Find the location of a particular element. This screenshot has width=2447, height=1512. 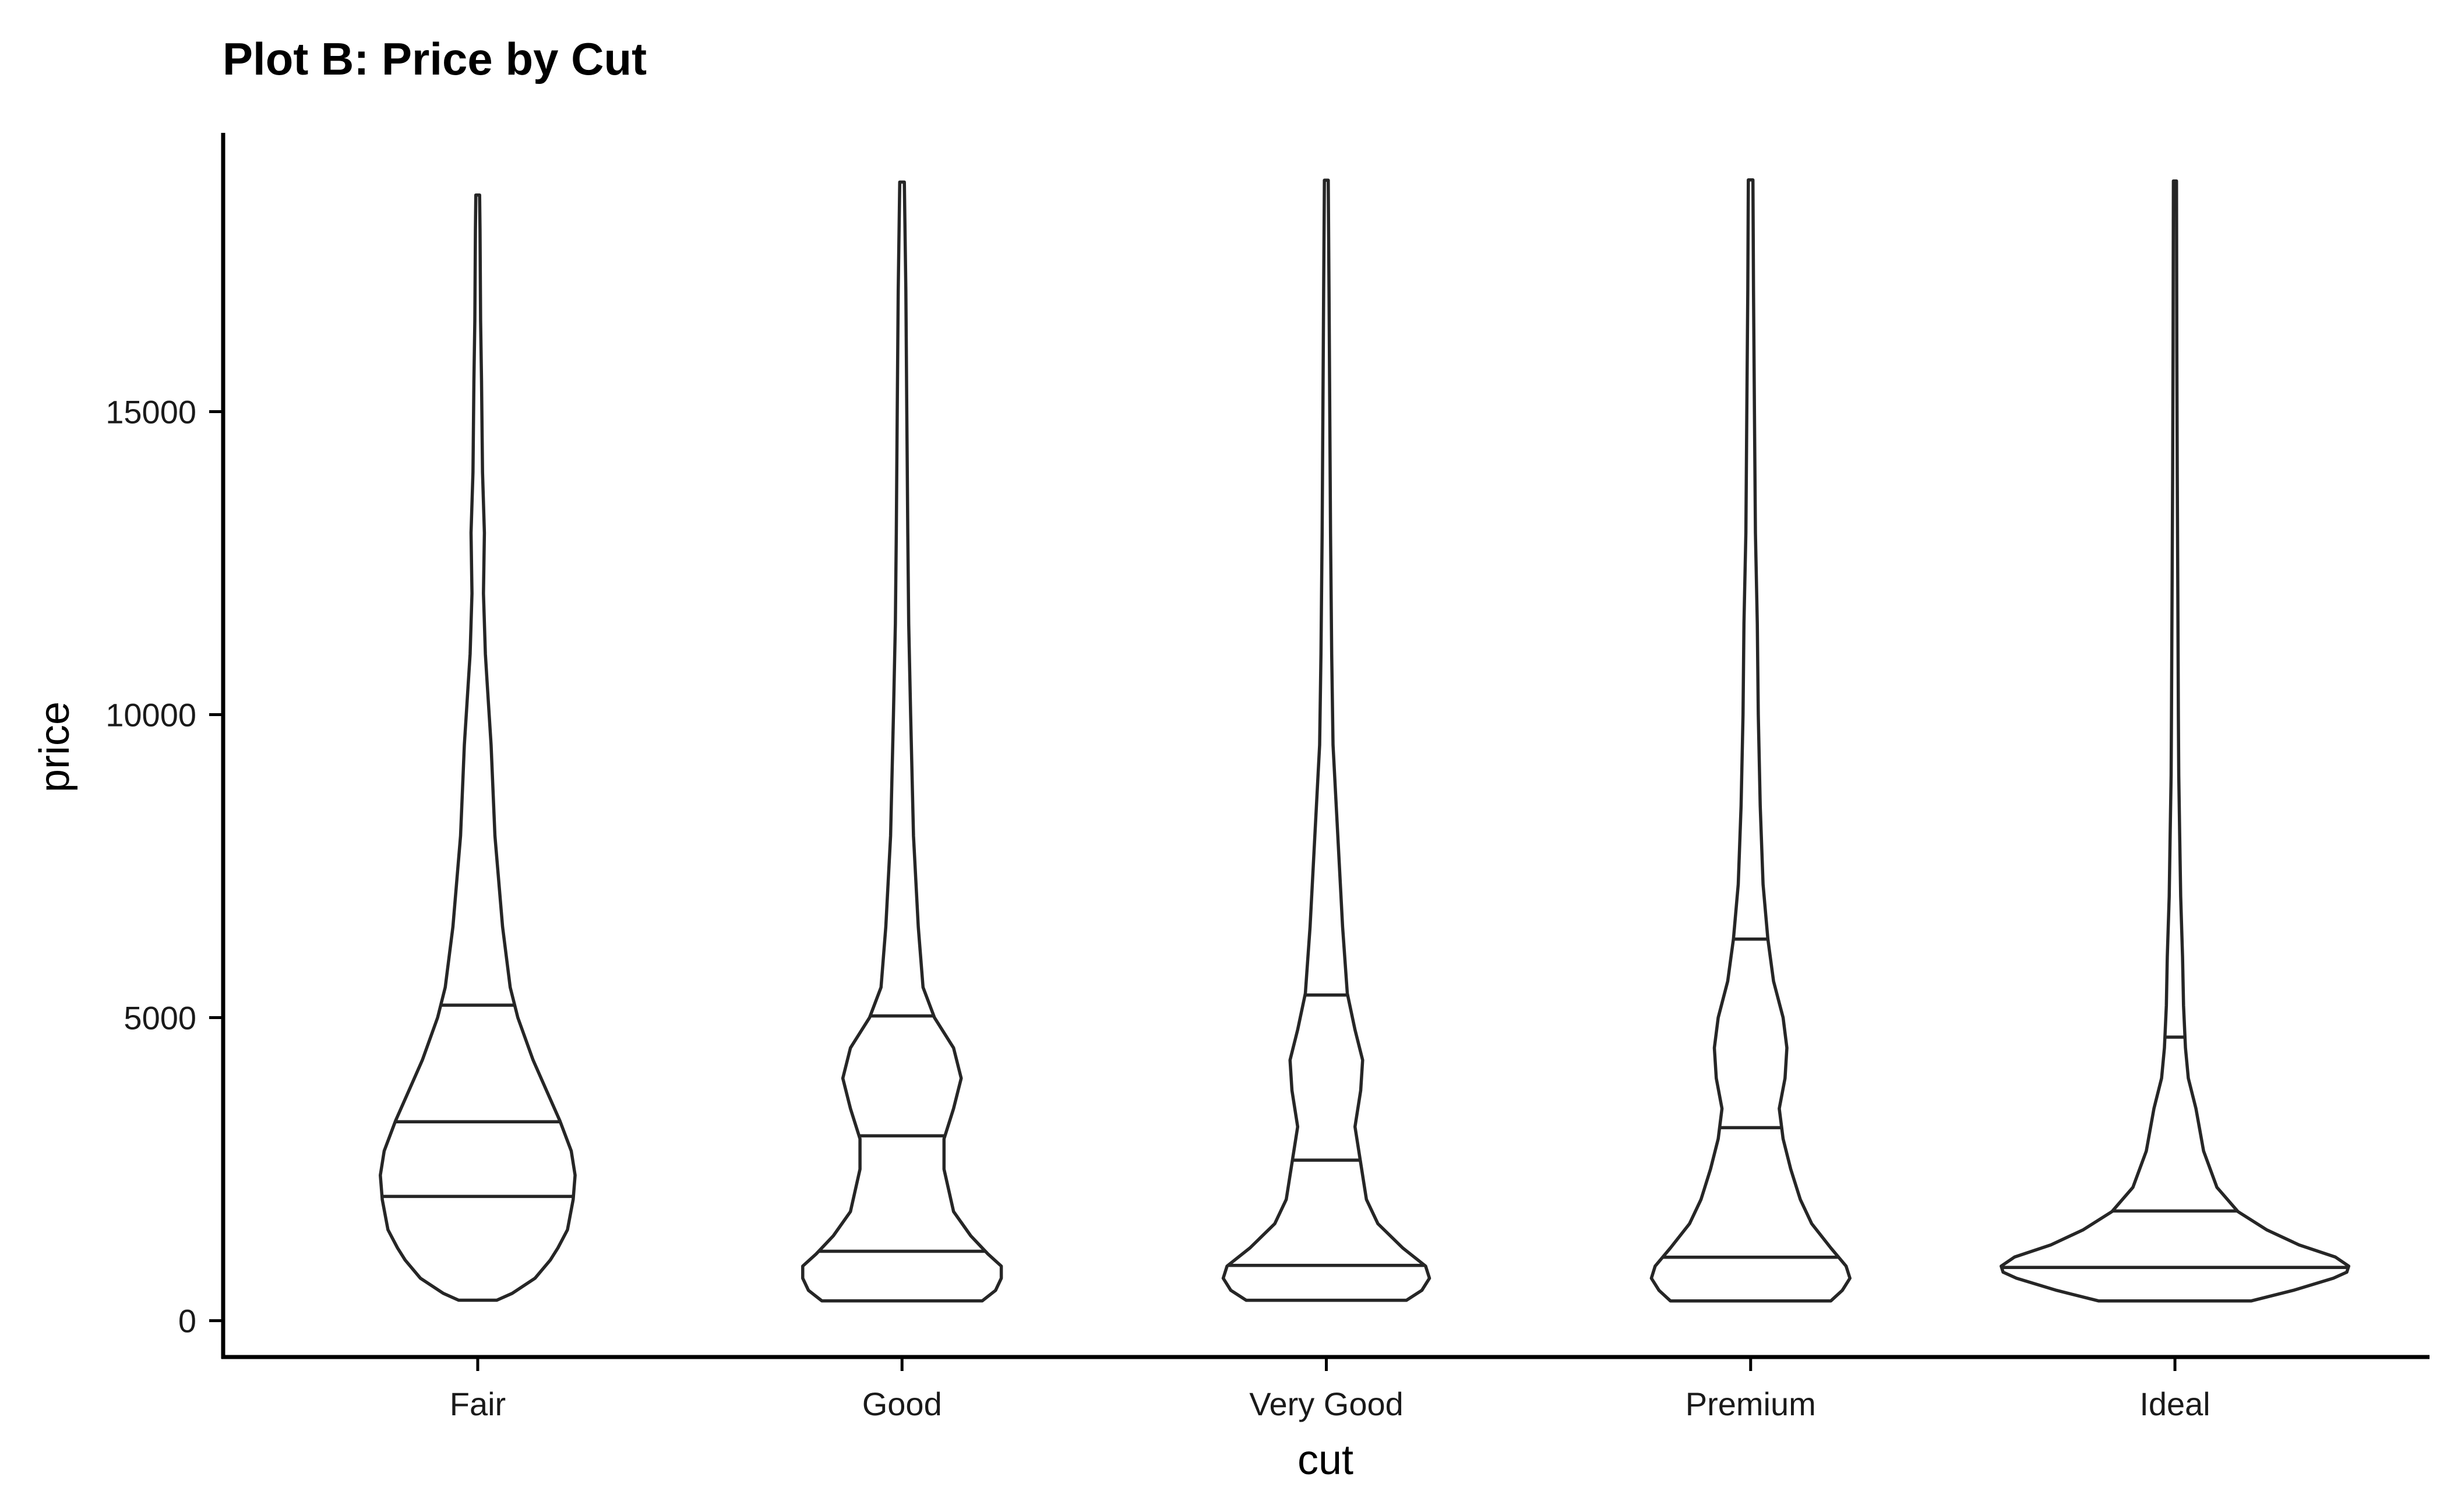

x-tick-label: Fair is located at coordinates (478, 1404).